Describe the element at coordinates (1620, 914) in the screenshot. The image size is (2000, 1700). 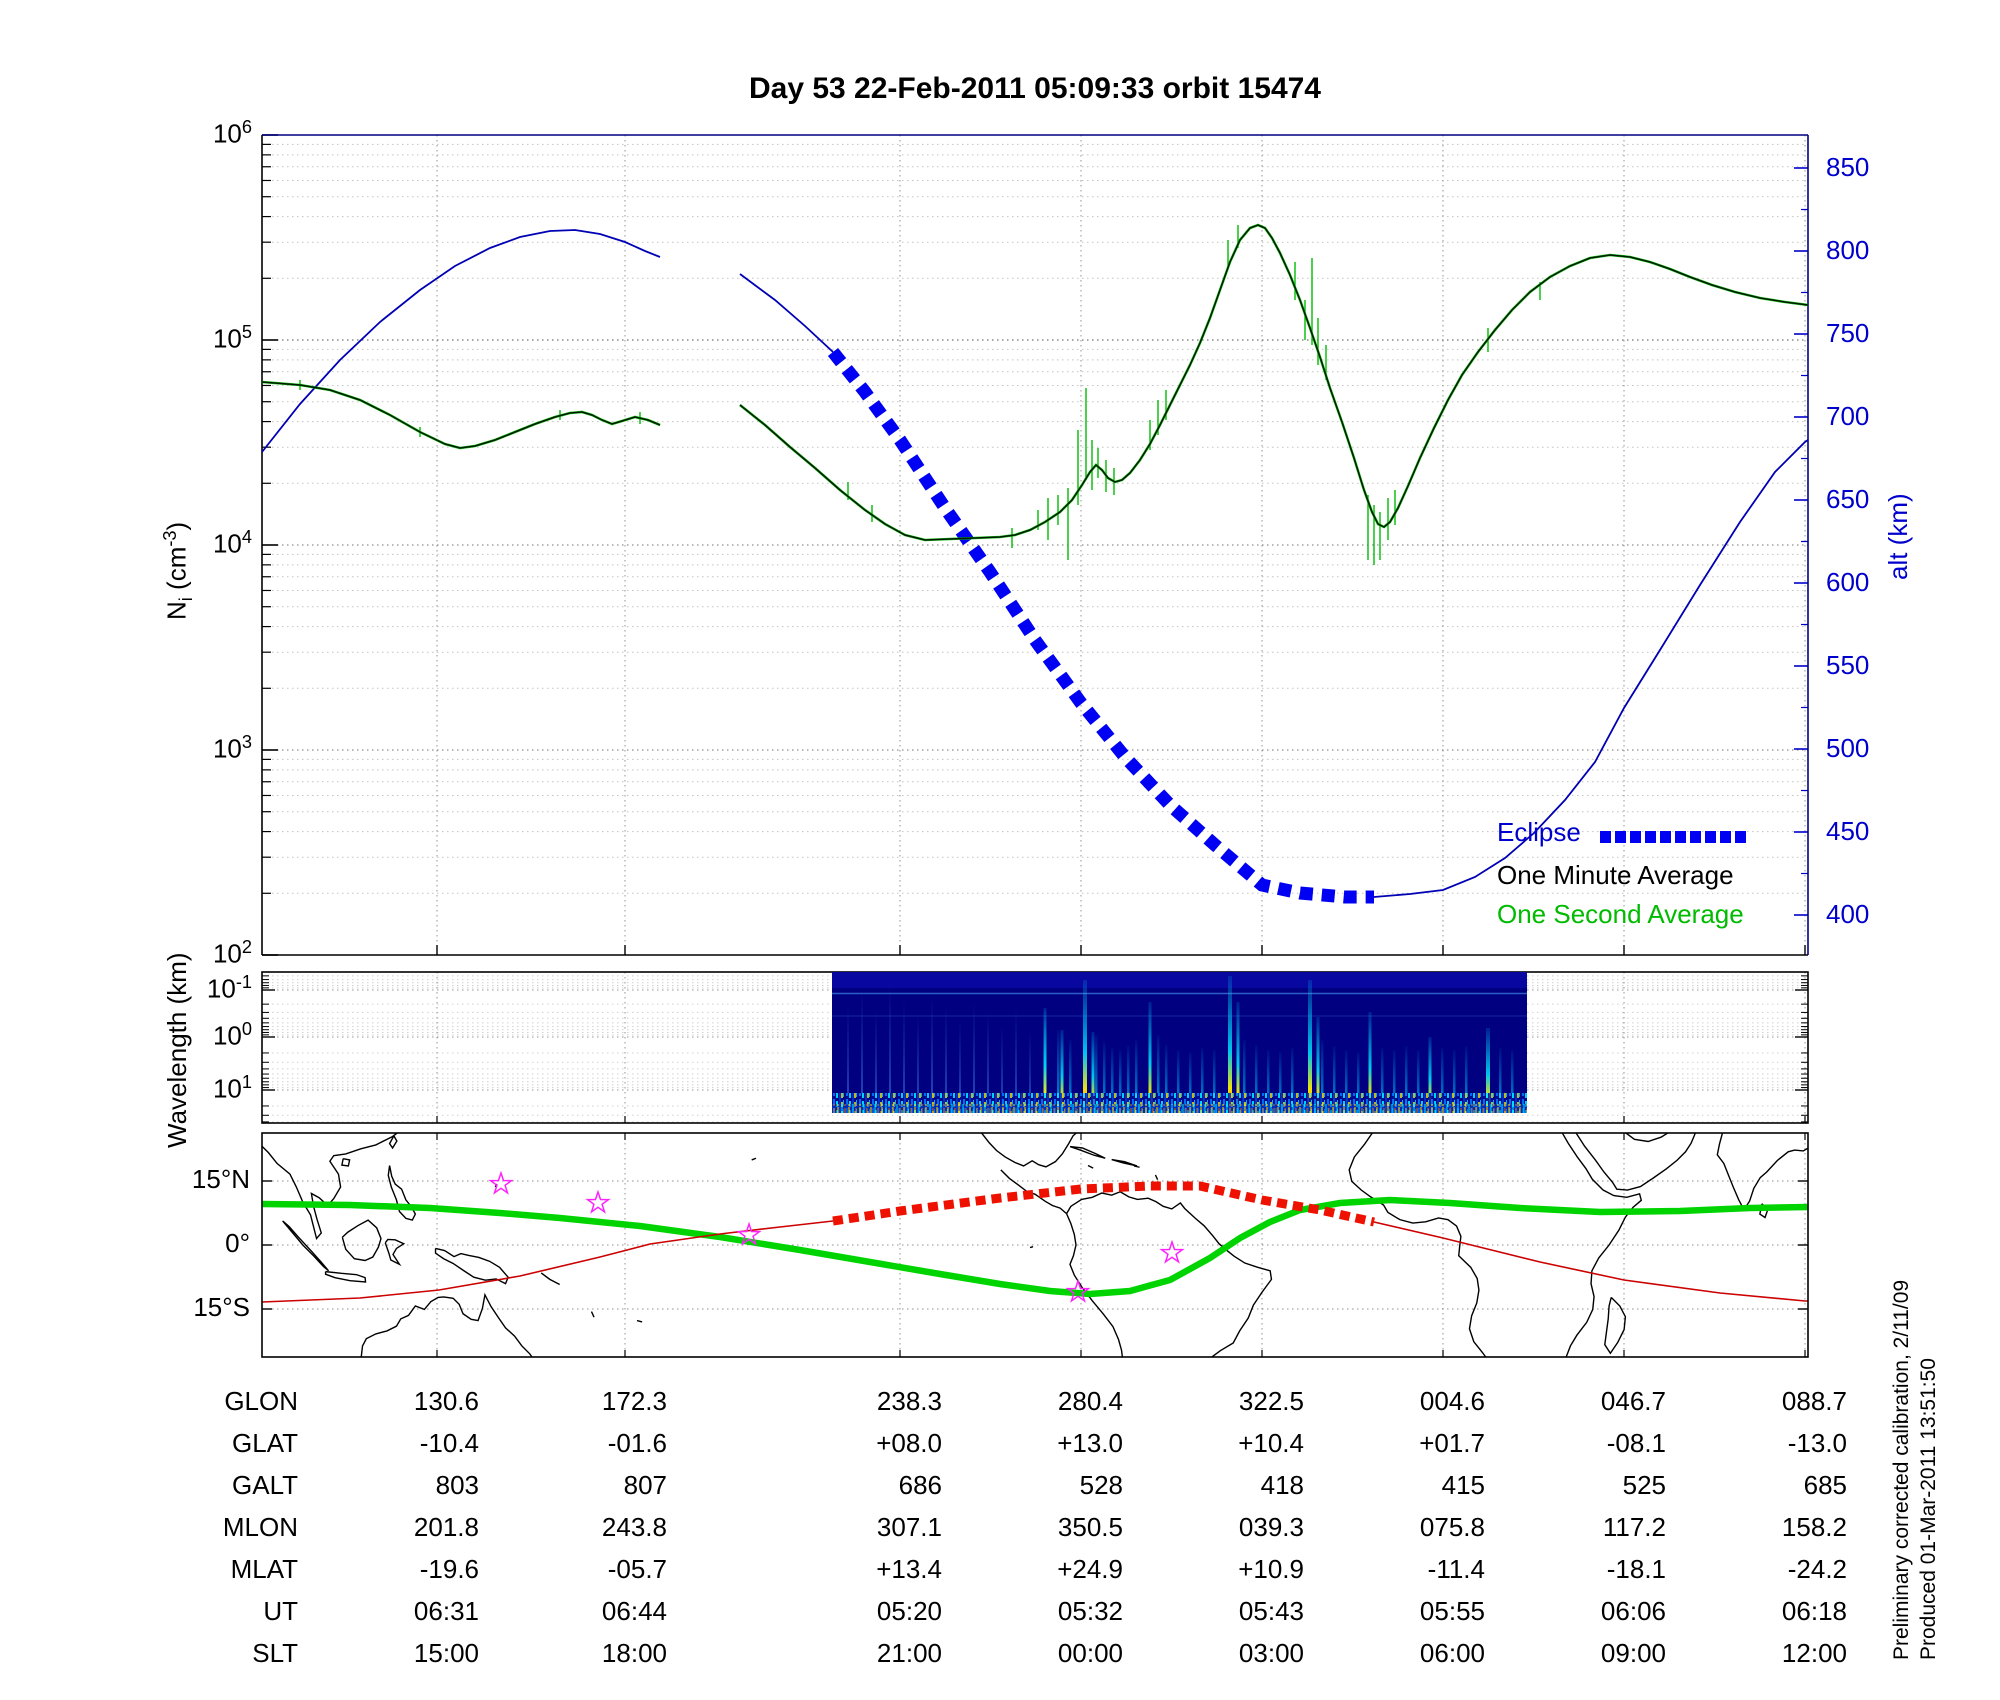
I see `legend-second-label: One Second Average` at that location.